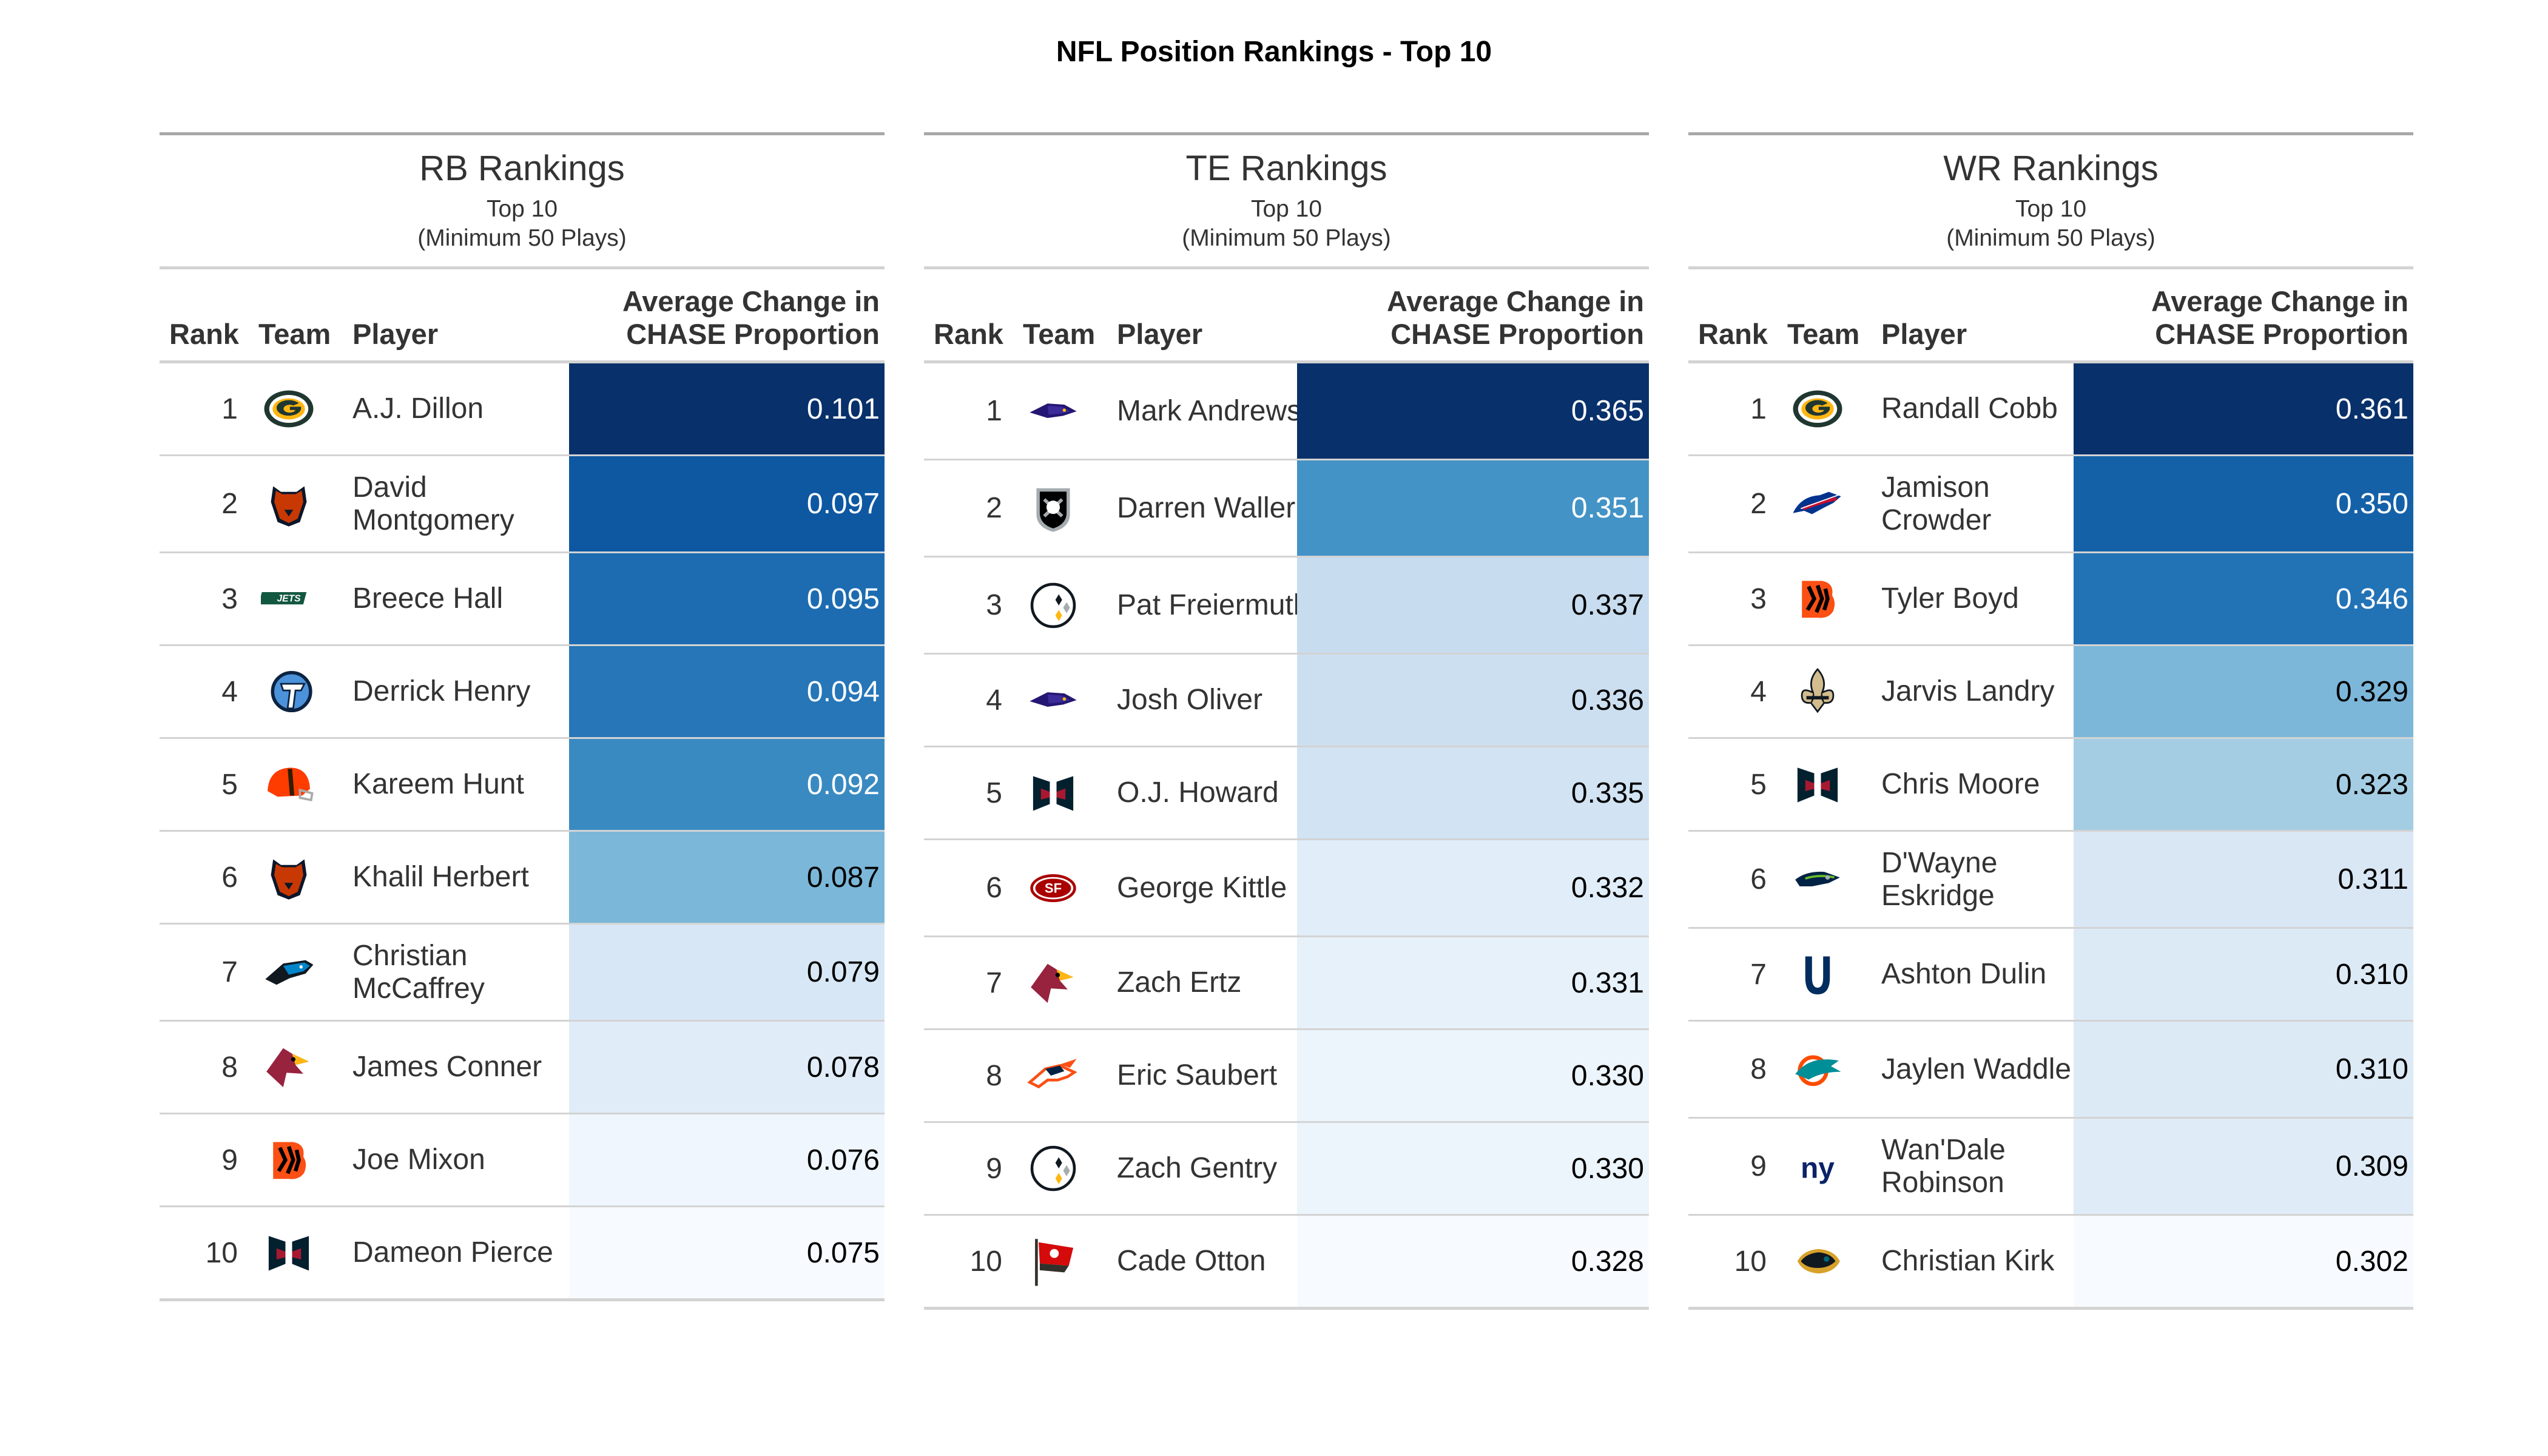  Describe the element at coordinates (1473, 700) in the screenshot. I see `chase-value-cell: 0.336` at that location.